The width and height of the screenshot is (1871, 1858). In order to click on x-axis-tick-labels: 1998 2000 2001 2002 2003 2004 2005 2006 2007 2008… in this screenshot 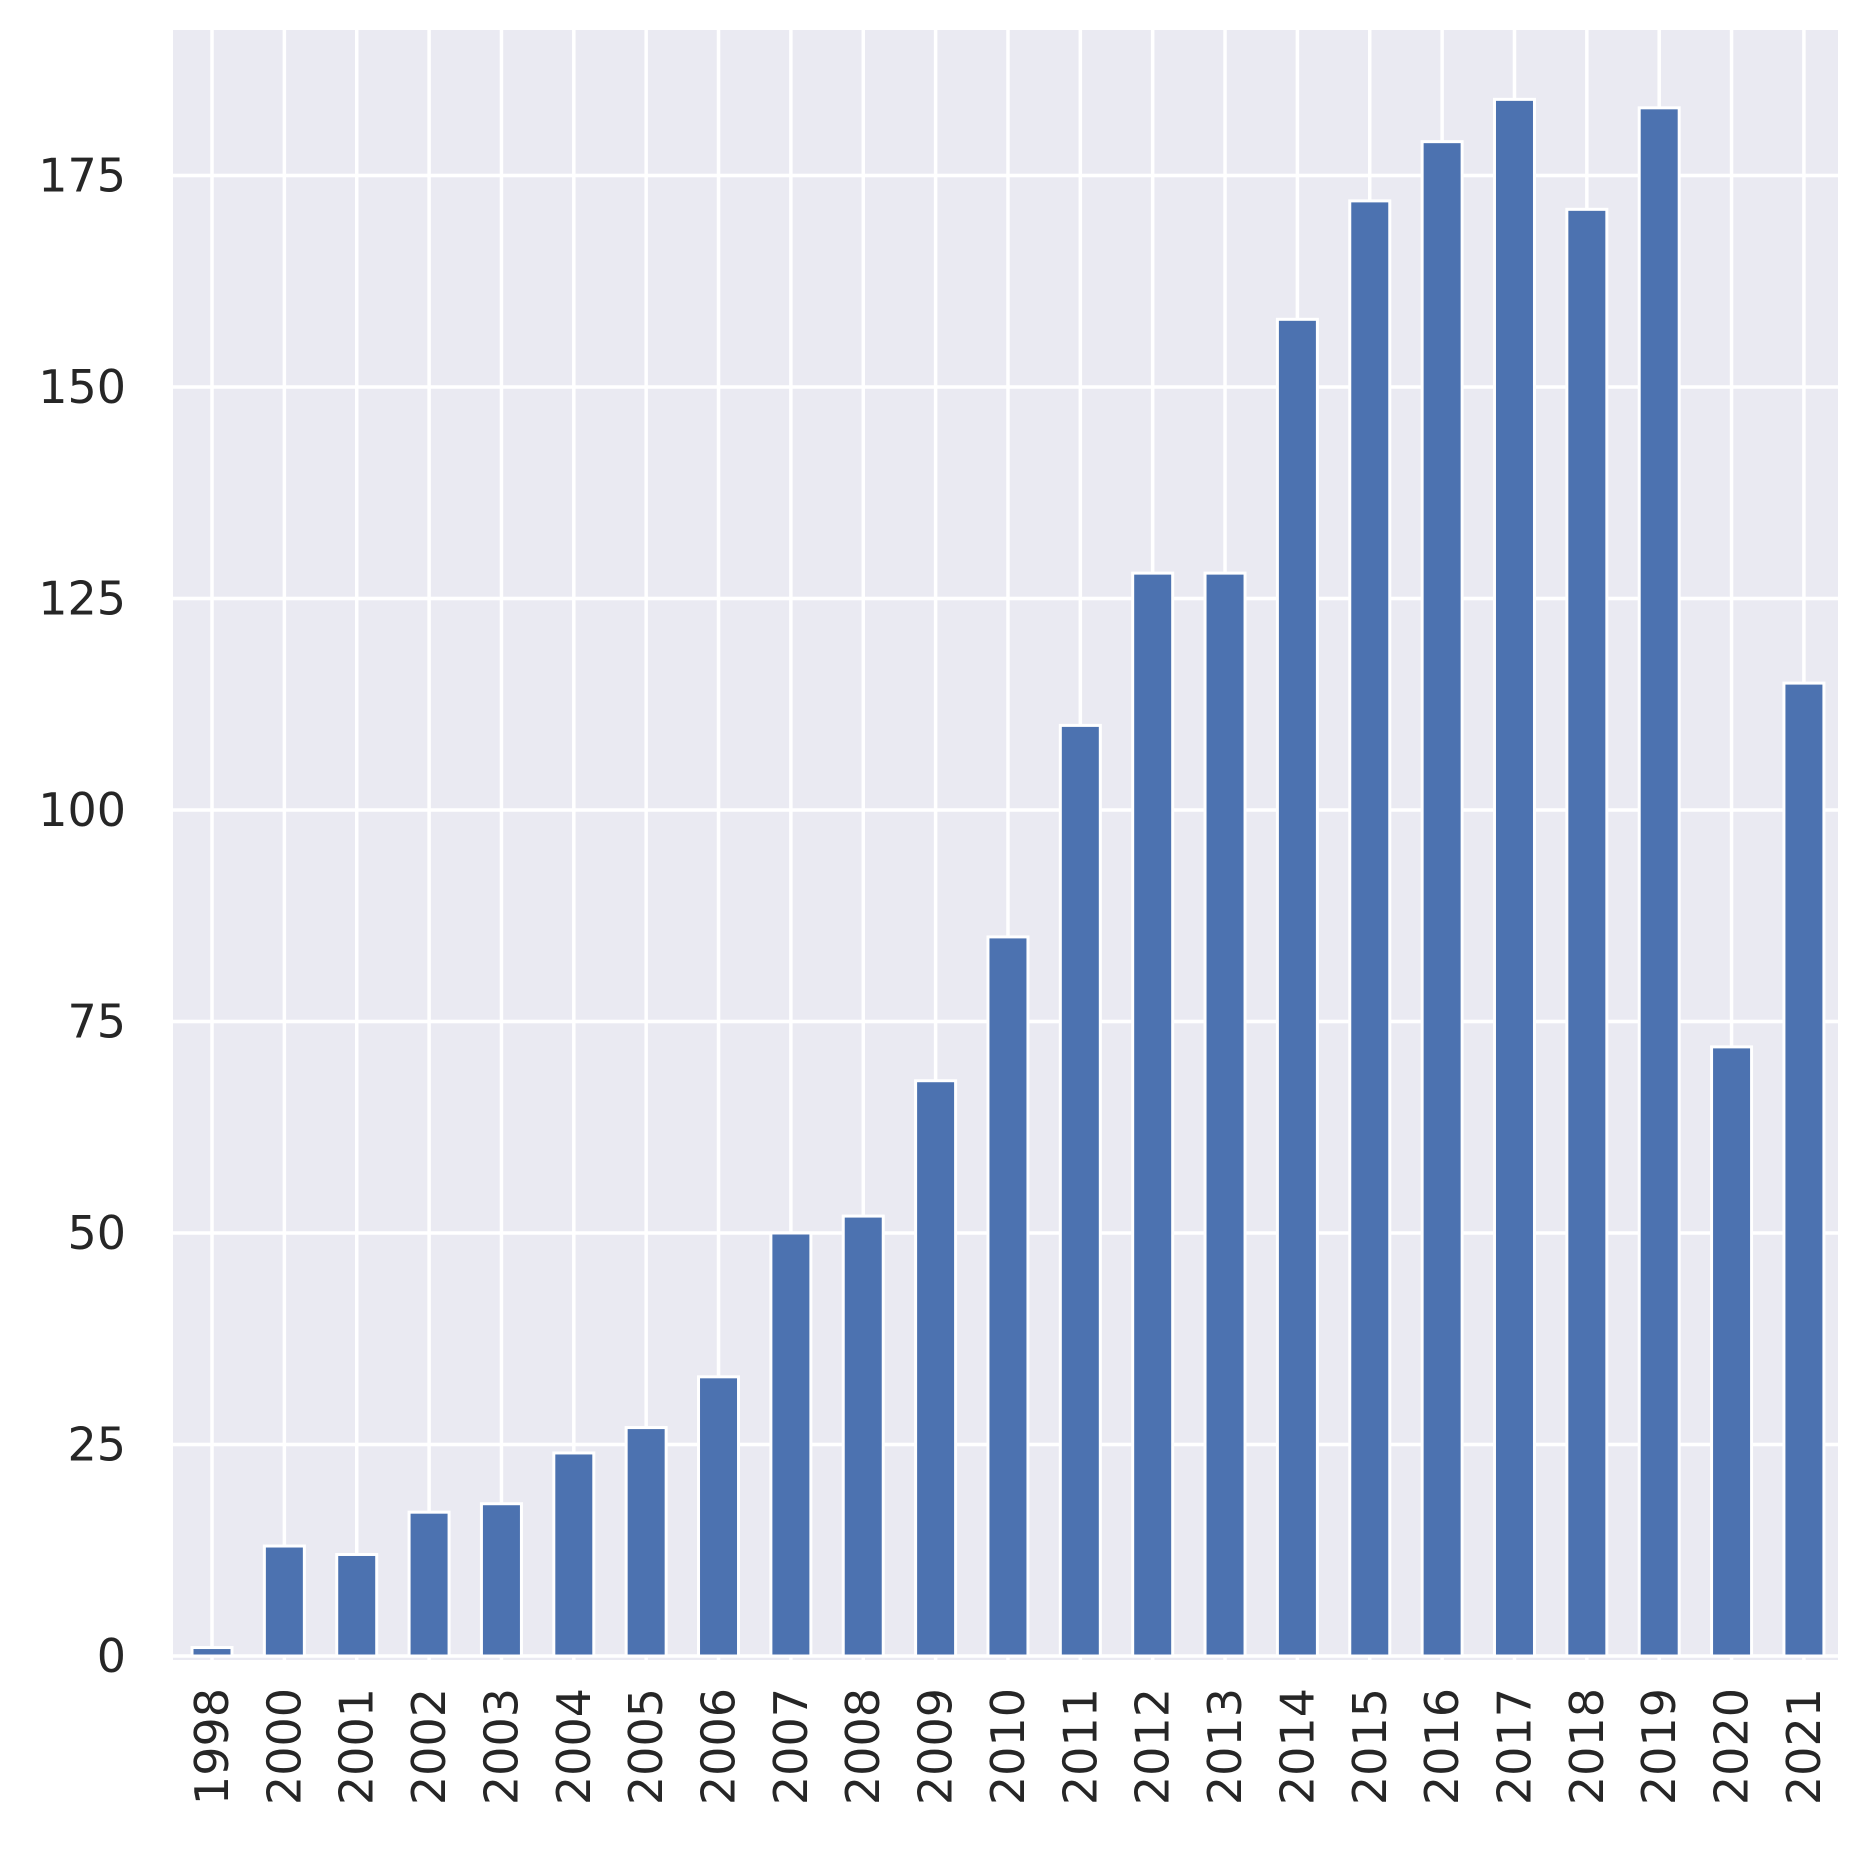, I will do `click(1008, 1746)`.